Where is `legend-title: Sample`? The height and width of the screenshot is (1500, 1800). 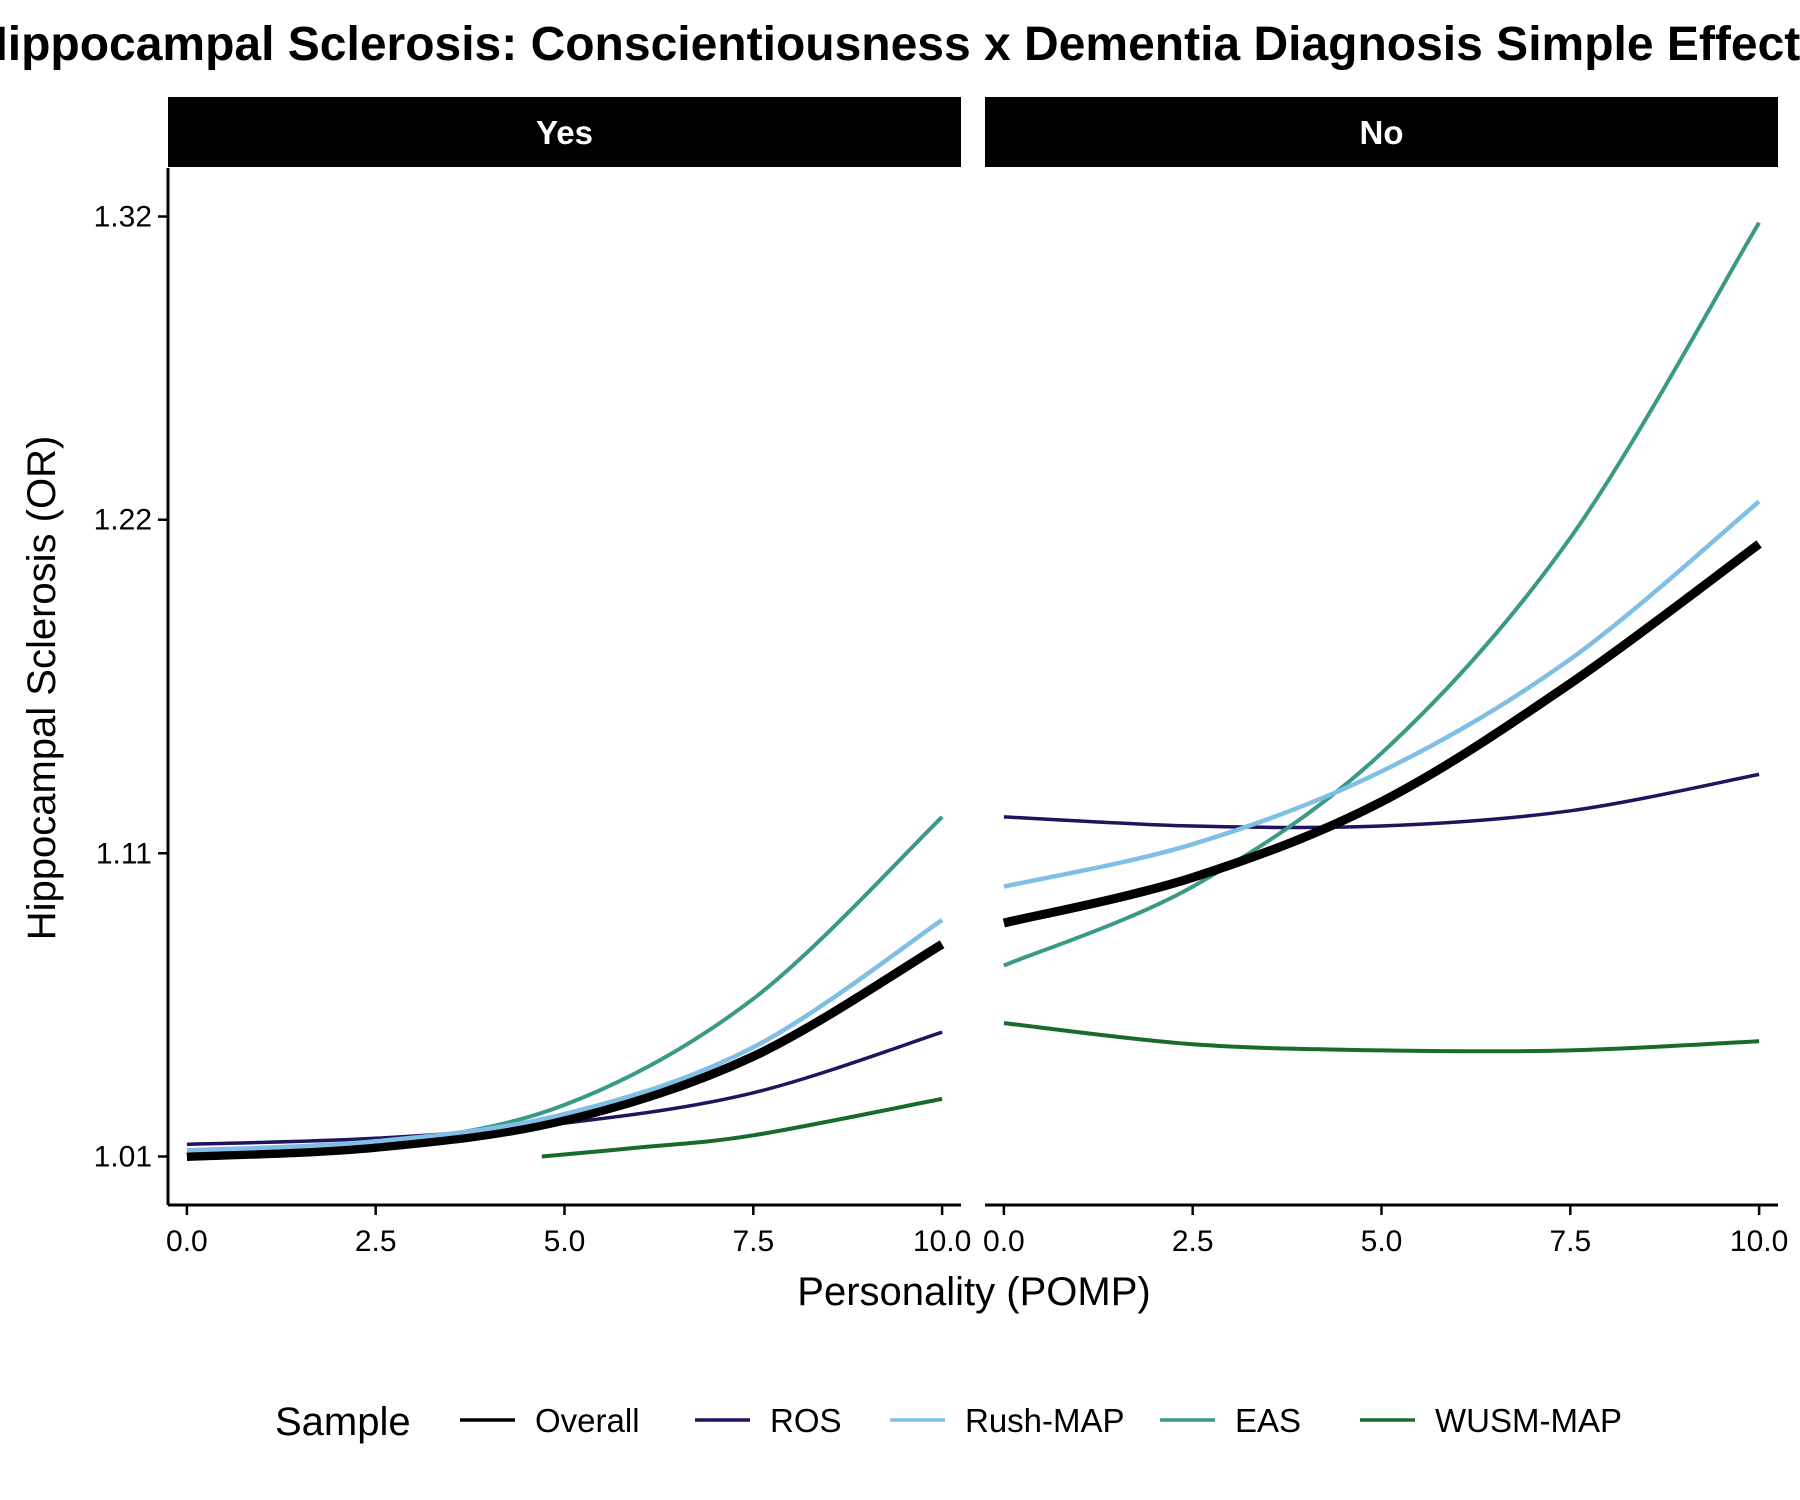
legend-title: Sample is located at coordinates (343, 1422).